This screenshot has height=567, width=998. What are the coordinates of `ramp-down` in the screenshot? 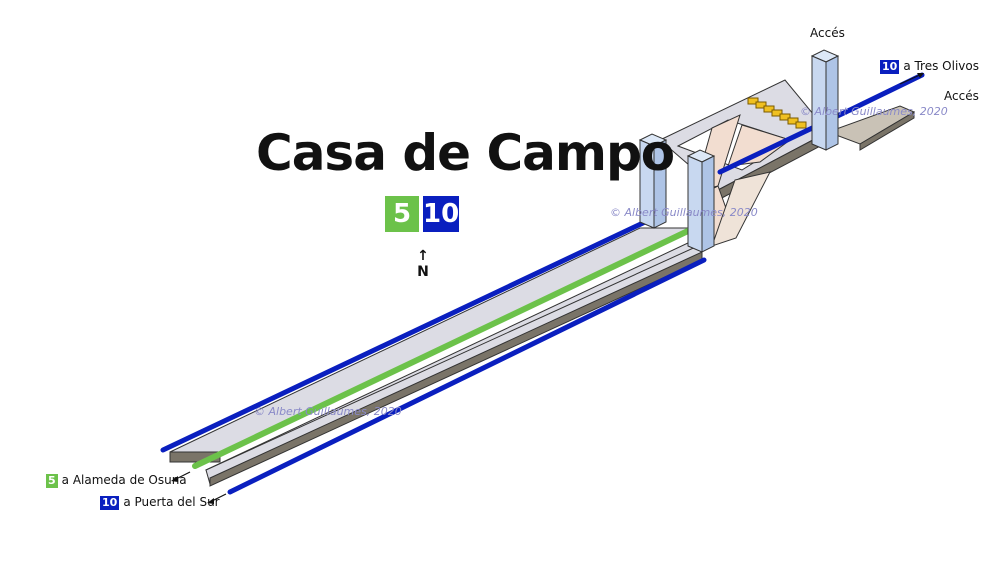 It's located at (741, 209).